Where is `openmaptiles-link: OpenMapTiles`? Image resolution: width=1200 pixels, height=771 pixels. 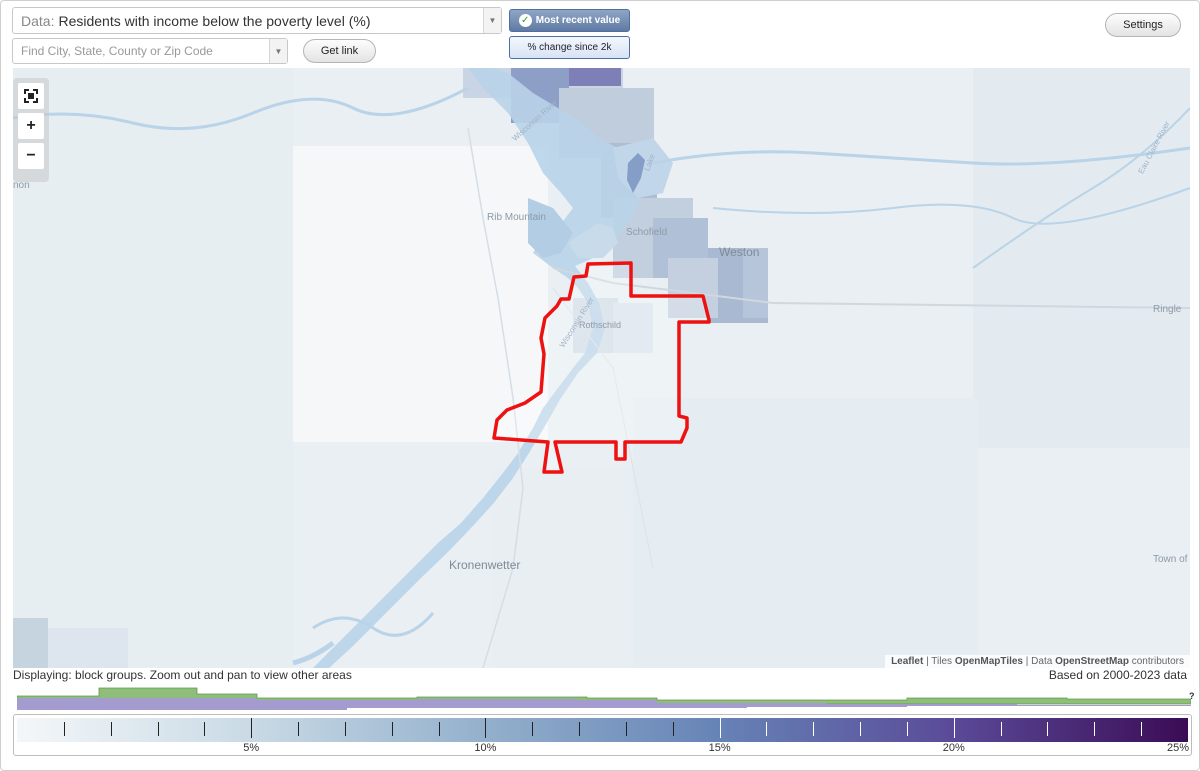
openmaptiles-link: OpenMapTiles is located at coordinates (988, 661).